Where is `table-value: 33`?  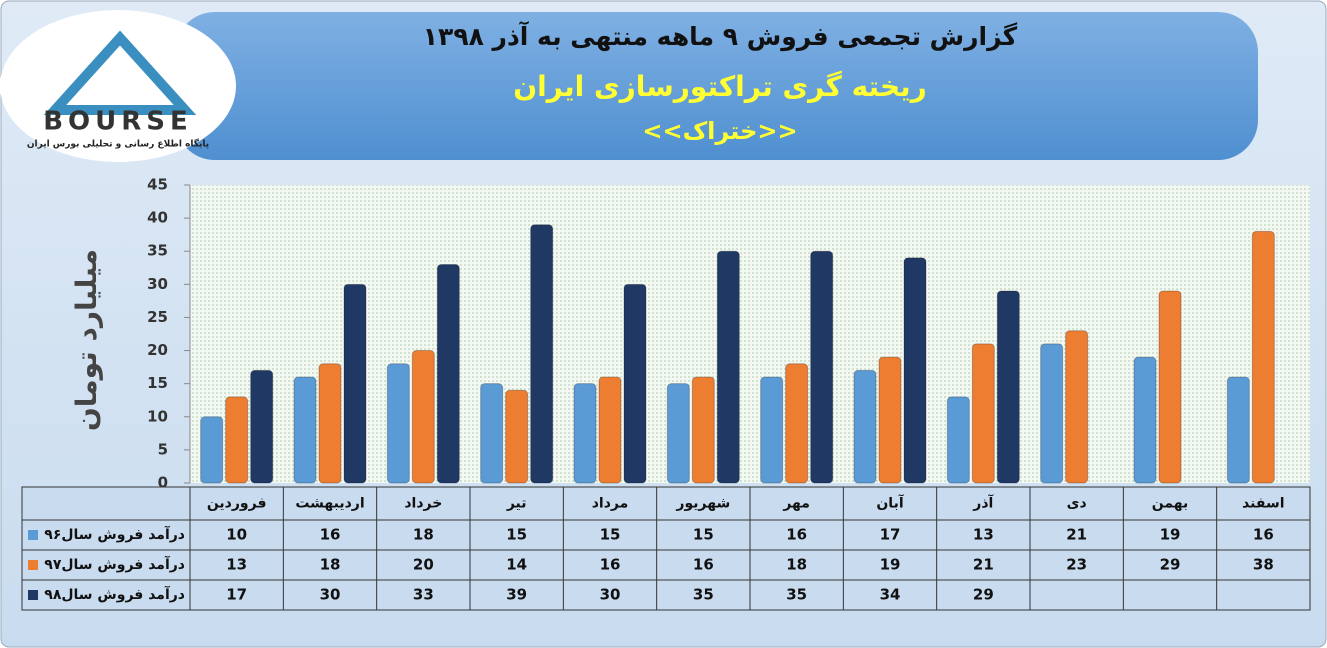
table-value: 33 is located at coordinates (423, 595).